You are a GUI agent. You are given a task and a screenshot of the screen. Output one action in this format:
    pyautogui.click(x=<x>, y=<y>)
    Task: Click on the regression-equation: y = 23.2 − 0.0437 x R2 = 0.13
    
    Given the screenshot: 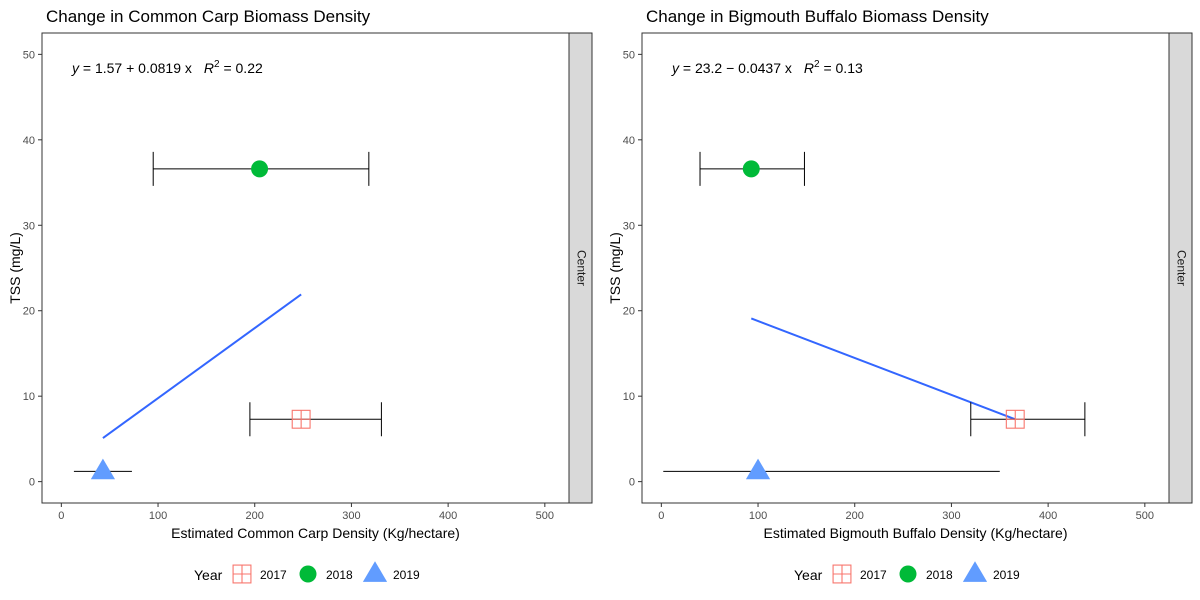 What is the action you would take?
    pyautogui.click(x=767, y=67)
    